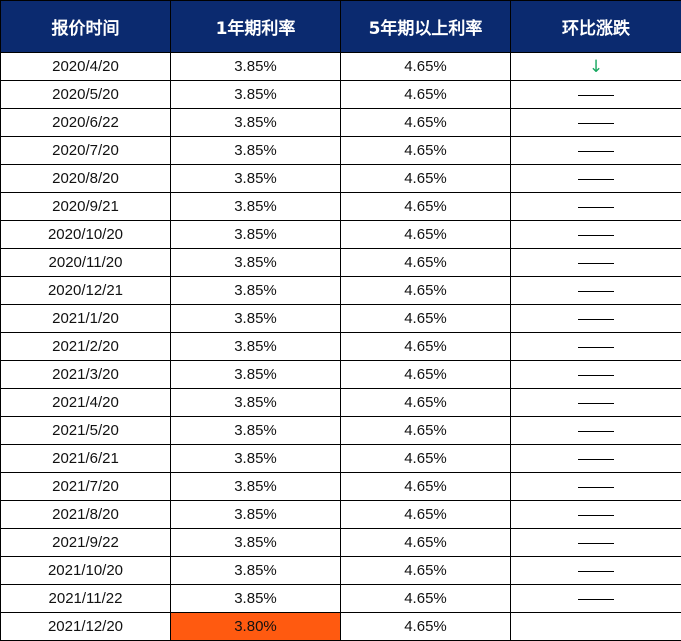  What do you see at coordinates (85, 122) in the screenshot?
I see `date-cell: 2020/6/22` at bounding box center [85, 122].